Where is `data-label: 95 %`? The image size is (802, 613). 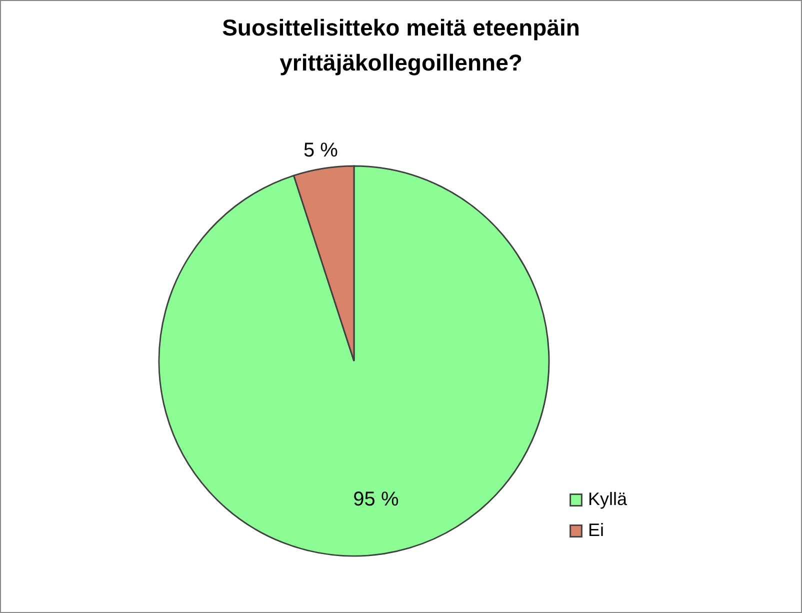 data-label: 95 % is located at coordinates (376, 499).